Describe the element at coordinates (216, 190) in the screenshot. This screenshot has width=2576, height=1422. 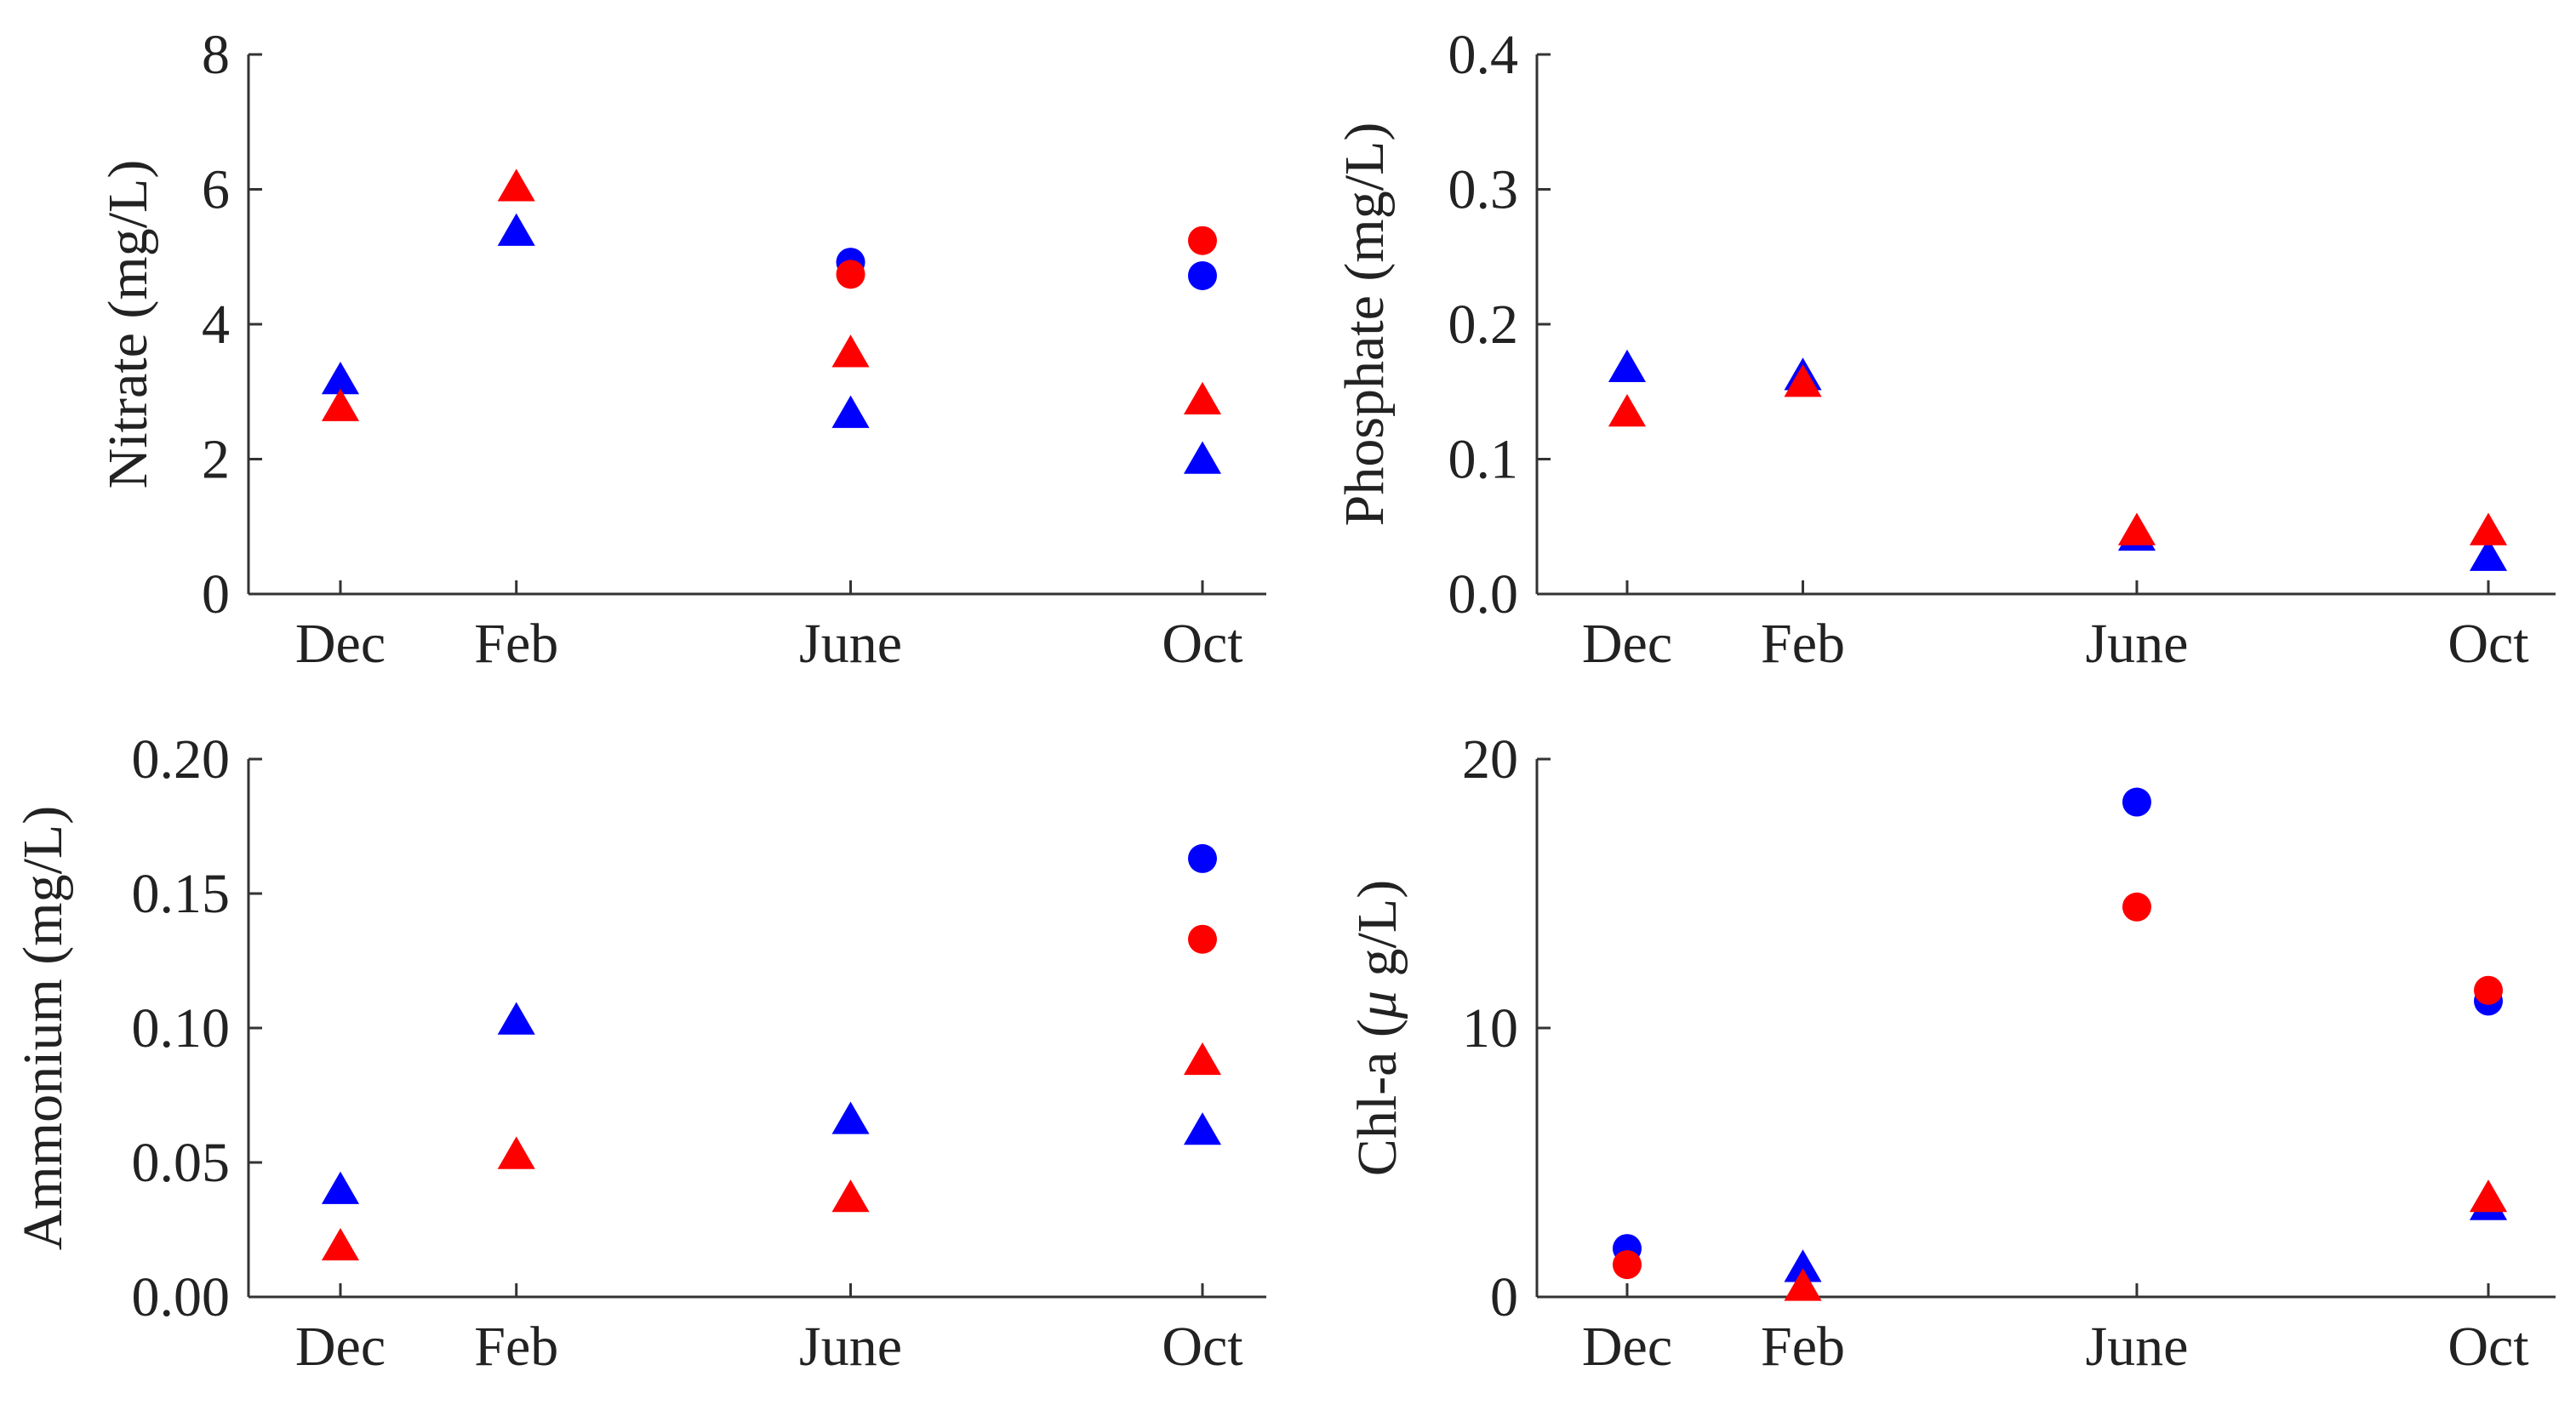
I see `nitrate-y-tick-label: 6` at that location.